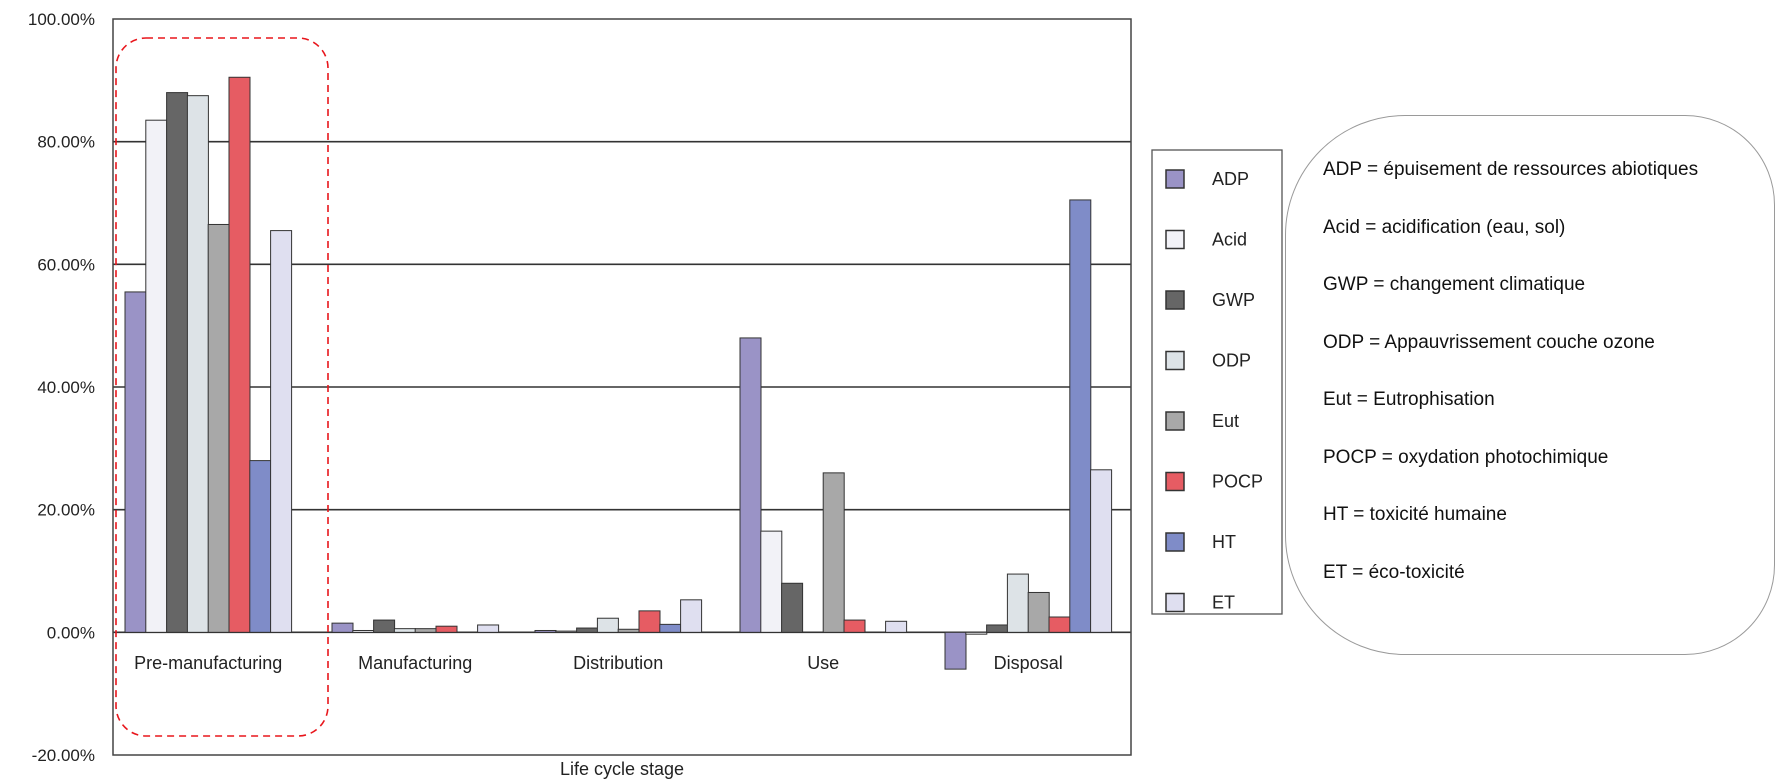 This screenshot has width=1777, height=781. Describe the element at coordinates (1175, 421) in the screenshot. I see `legend-swatch-eut` at that location.